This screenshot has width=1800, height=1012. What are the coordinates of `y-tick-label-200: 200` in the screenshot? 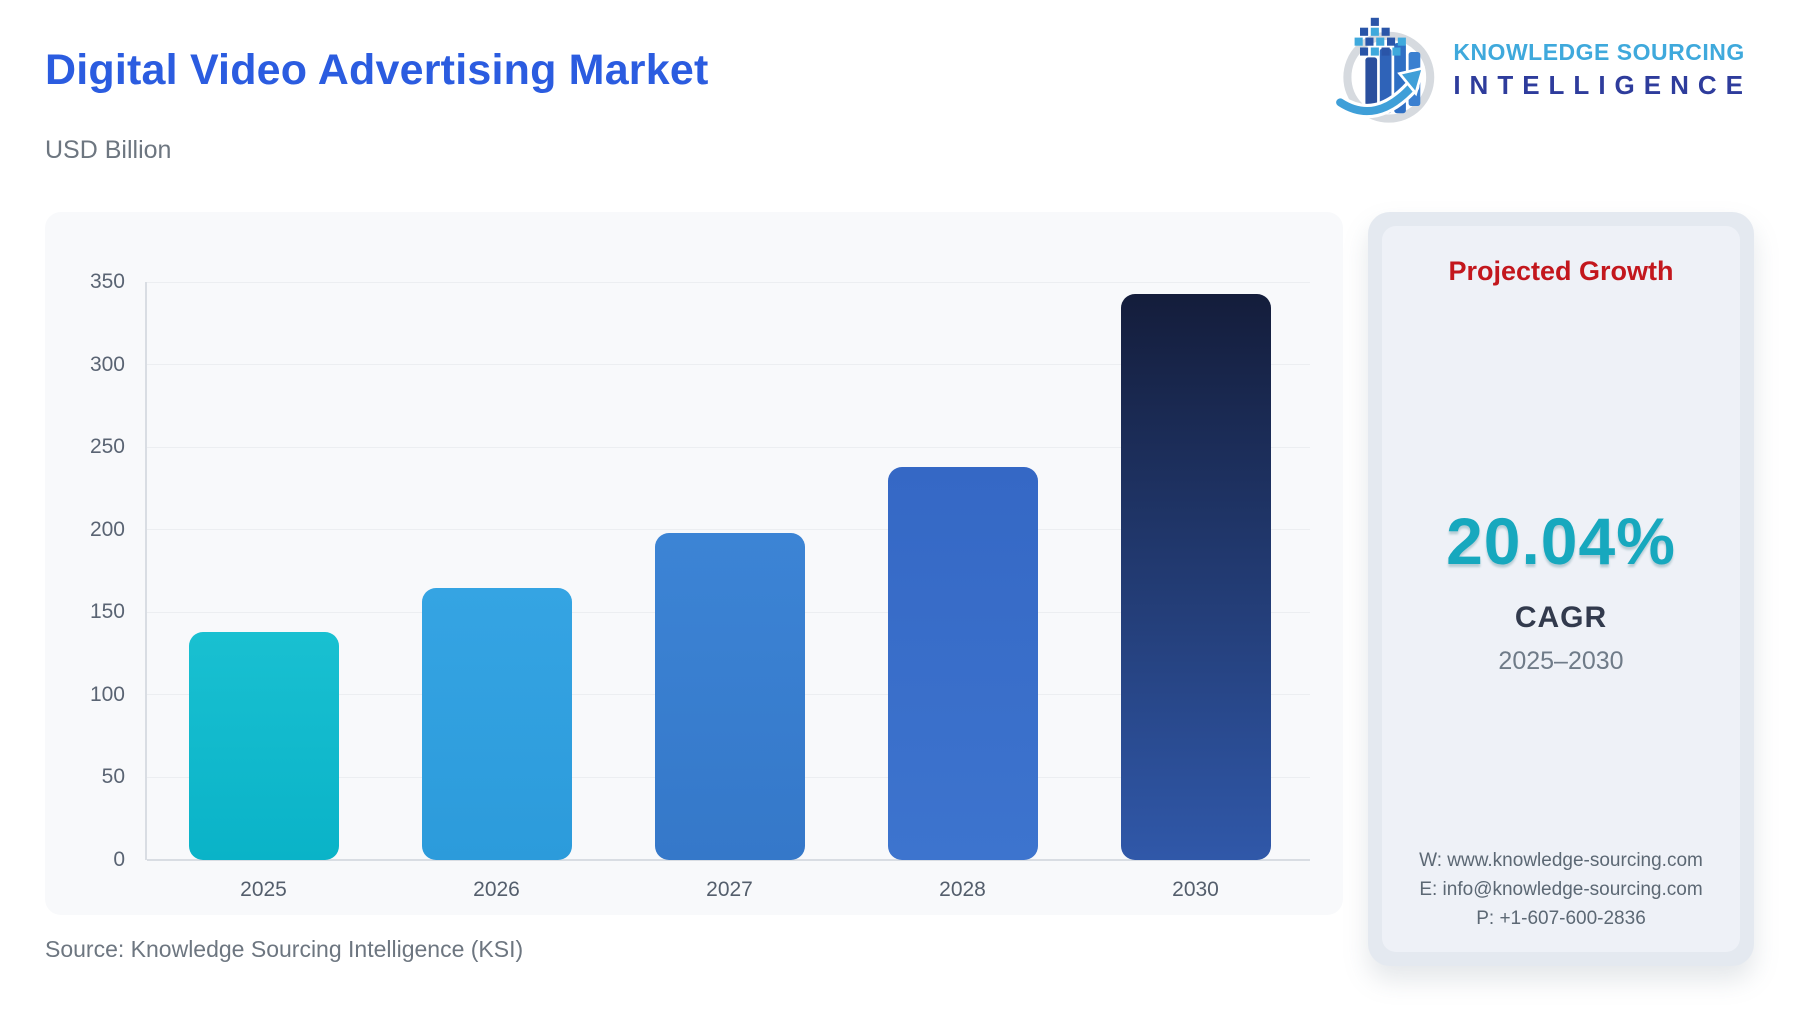 It's located at (107, 529).